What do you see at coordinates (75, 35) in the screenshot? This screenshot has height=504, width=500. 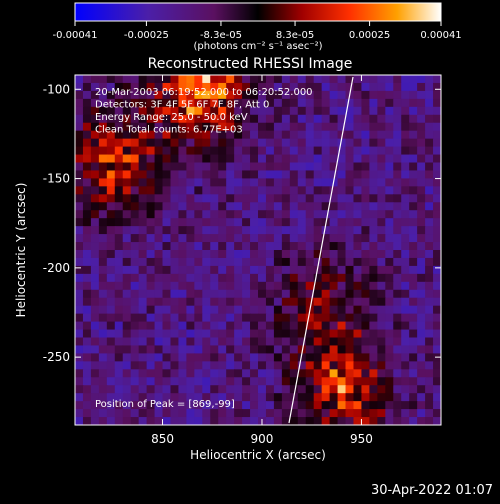 I see `colorbar-tick-label: -0.00041` at bounding box center [75, 35].